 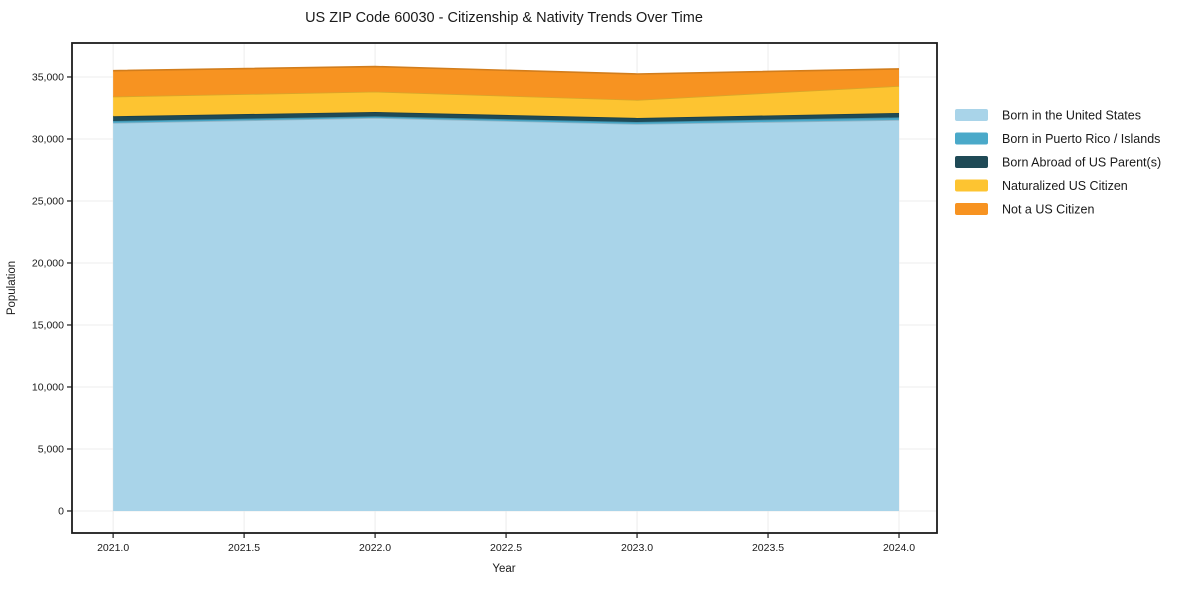 What do you see at coordinates (1081, 139) in the screenshot?
I see `legend-label-born-in-puerto-rico-islands: Born in Puerto Rico / Islands` at bounding box center [1081, 139].